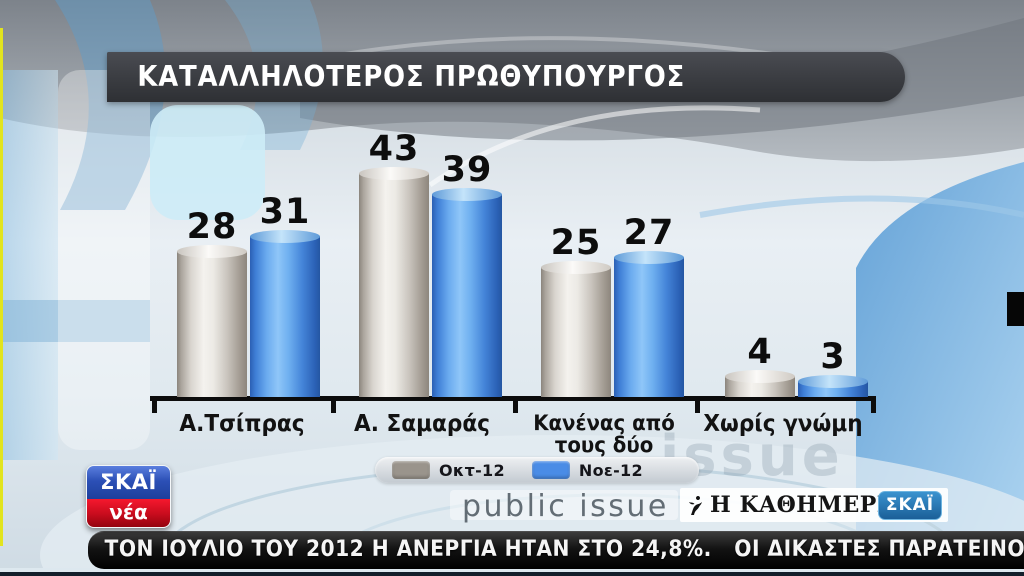 This screenshot has height=576, width=1024. What do you see at coordinates (512, 570) in the screenshot?
I see `bottom-divider-light` at bounding box center [512, 570].